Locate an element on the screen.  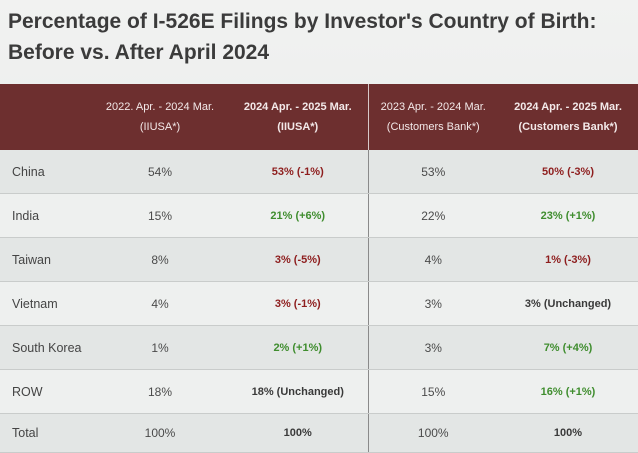
cell-bank-after: 16% (+1%) is located at coordinates (568, 391).